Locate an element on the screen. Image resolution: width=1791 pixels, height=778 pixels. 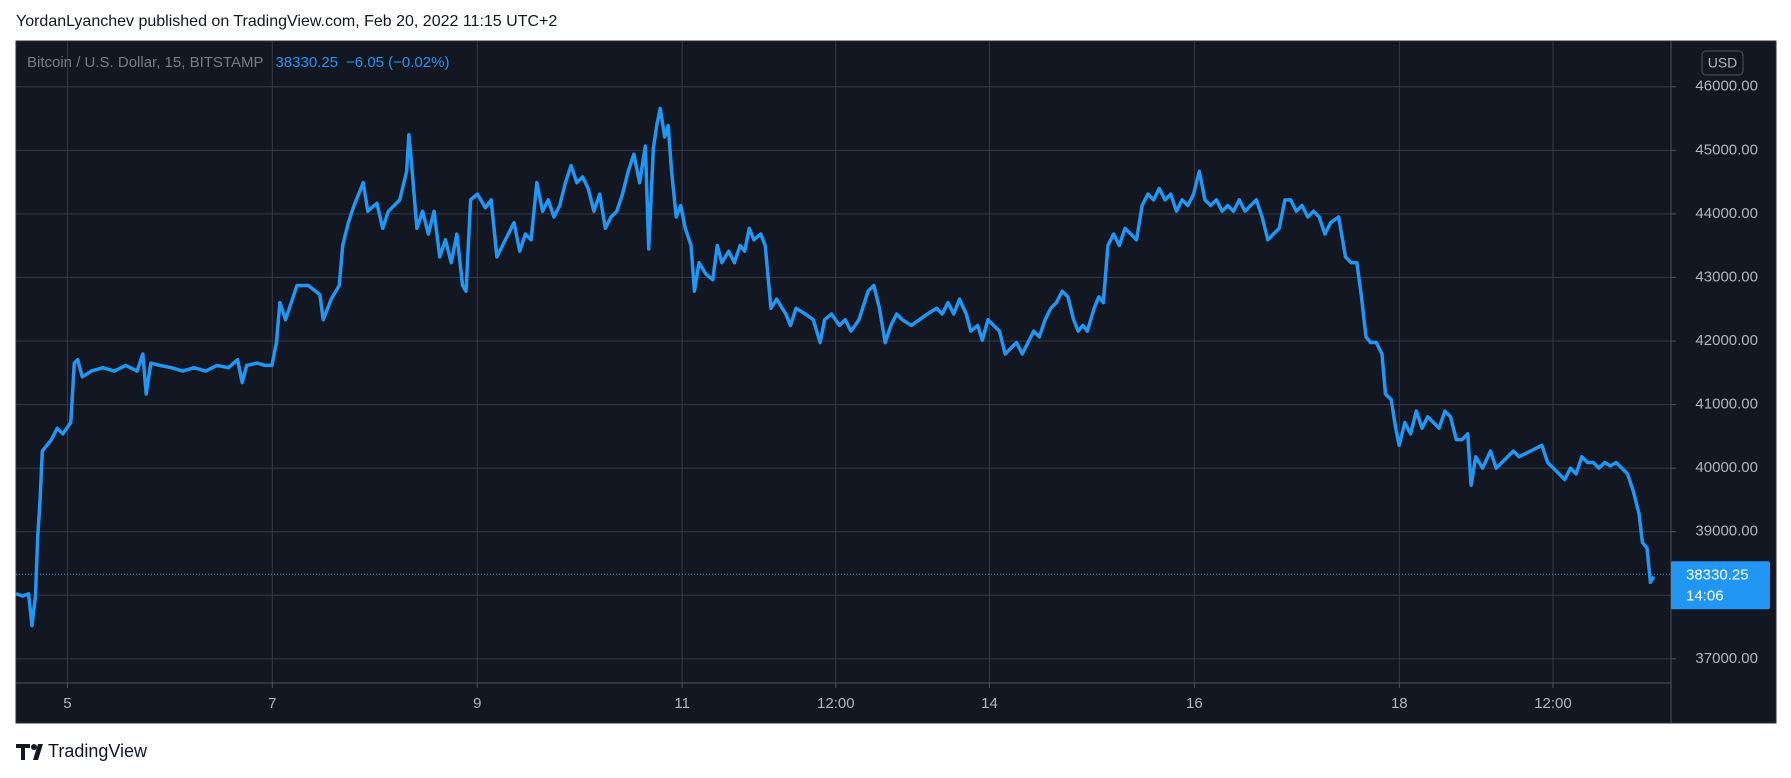
y-tick-label: 39000.00 is located at coordinates (1726, 531).